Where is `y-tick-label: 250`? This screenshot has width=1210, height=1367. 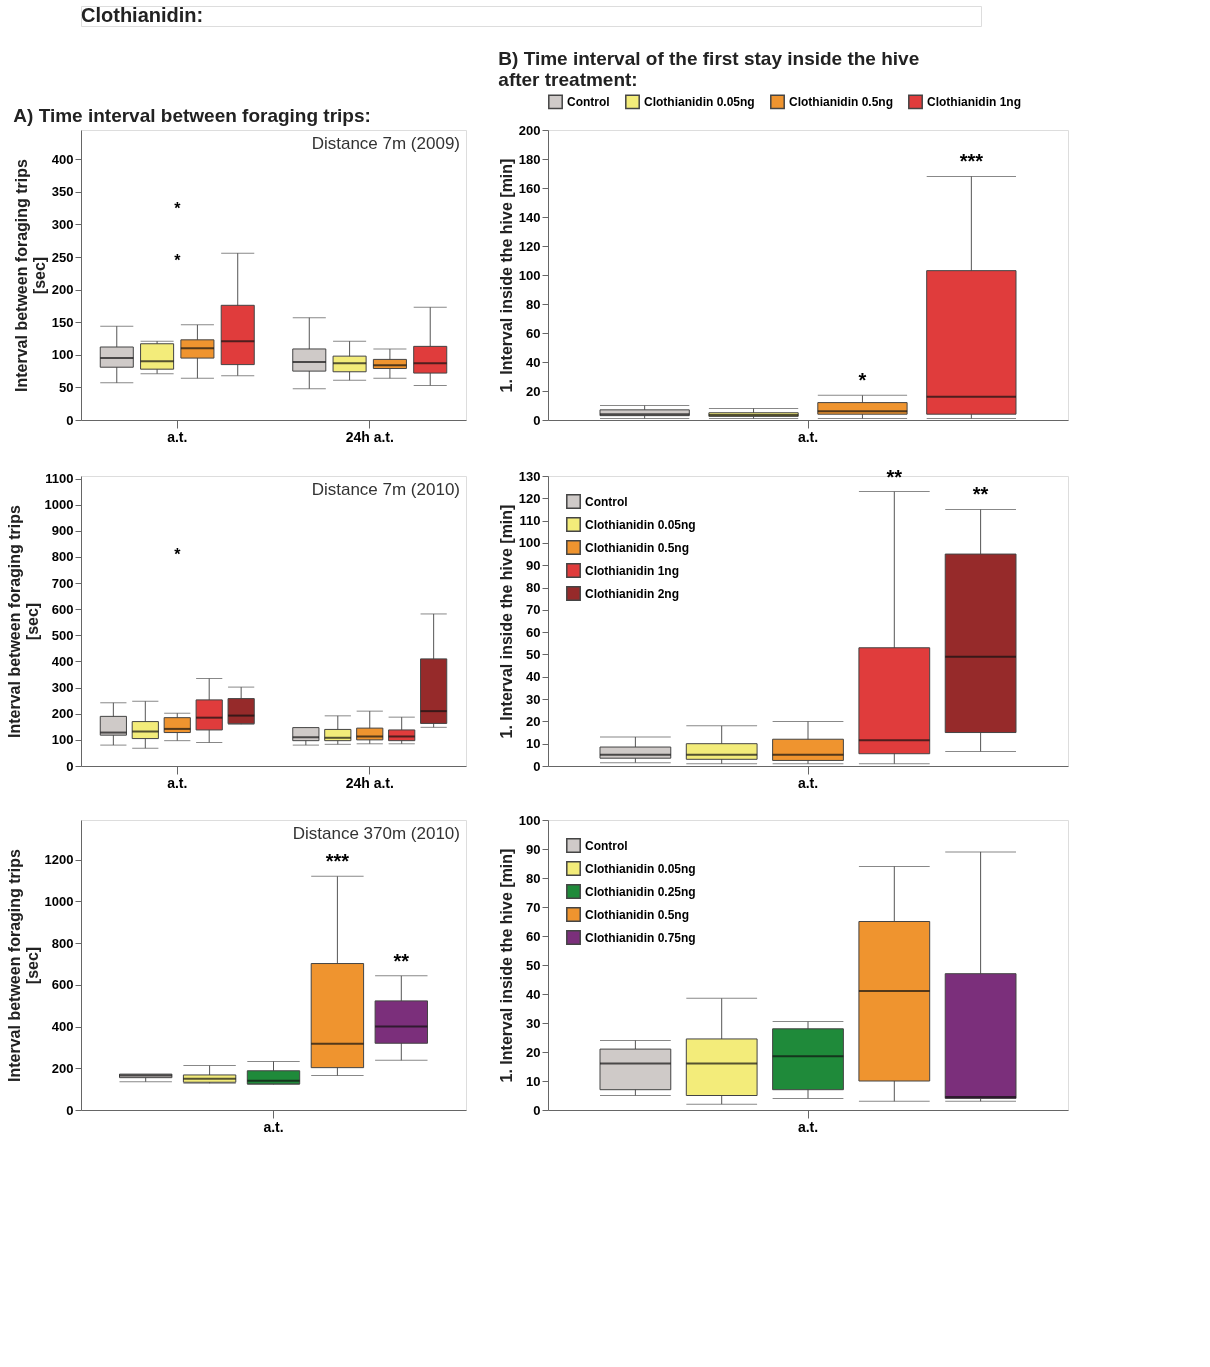
y-tick-label: 250 is located at coordinates (62, 257).